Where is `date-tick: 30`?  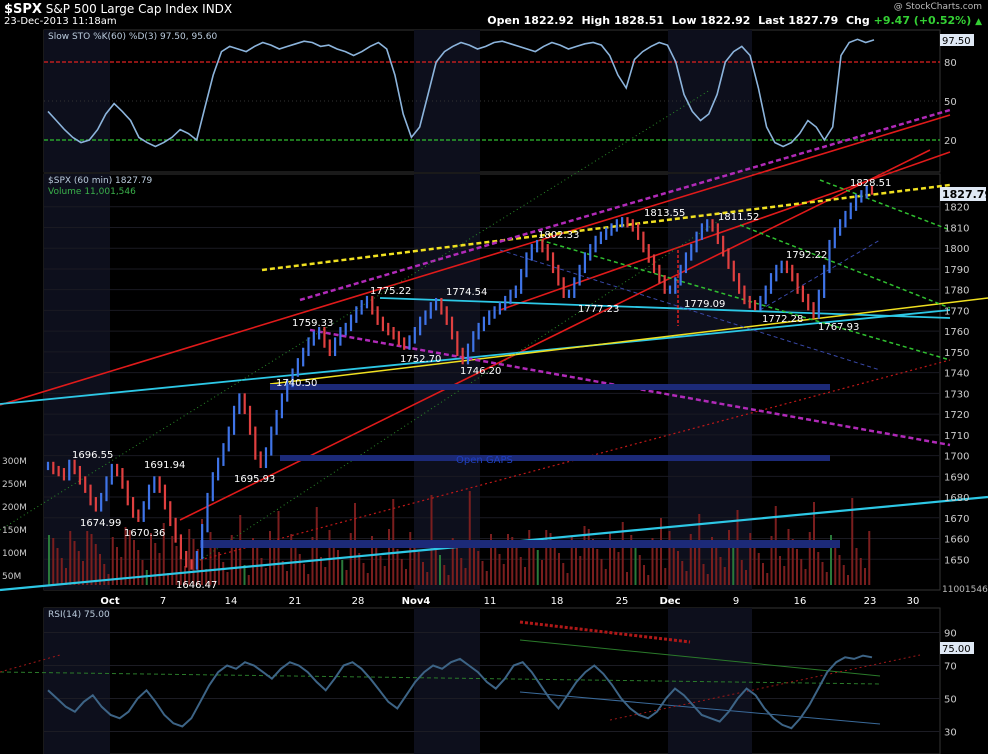 date-tick: 30 is located at coordinates (913, 601).